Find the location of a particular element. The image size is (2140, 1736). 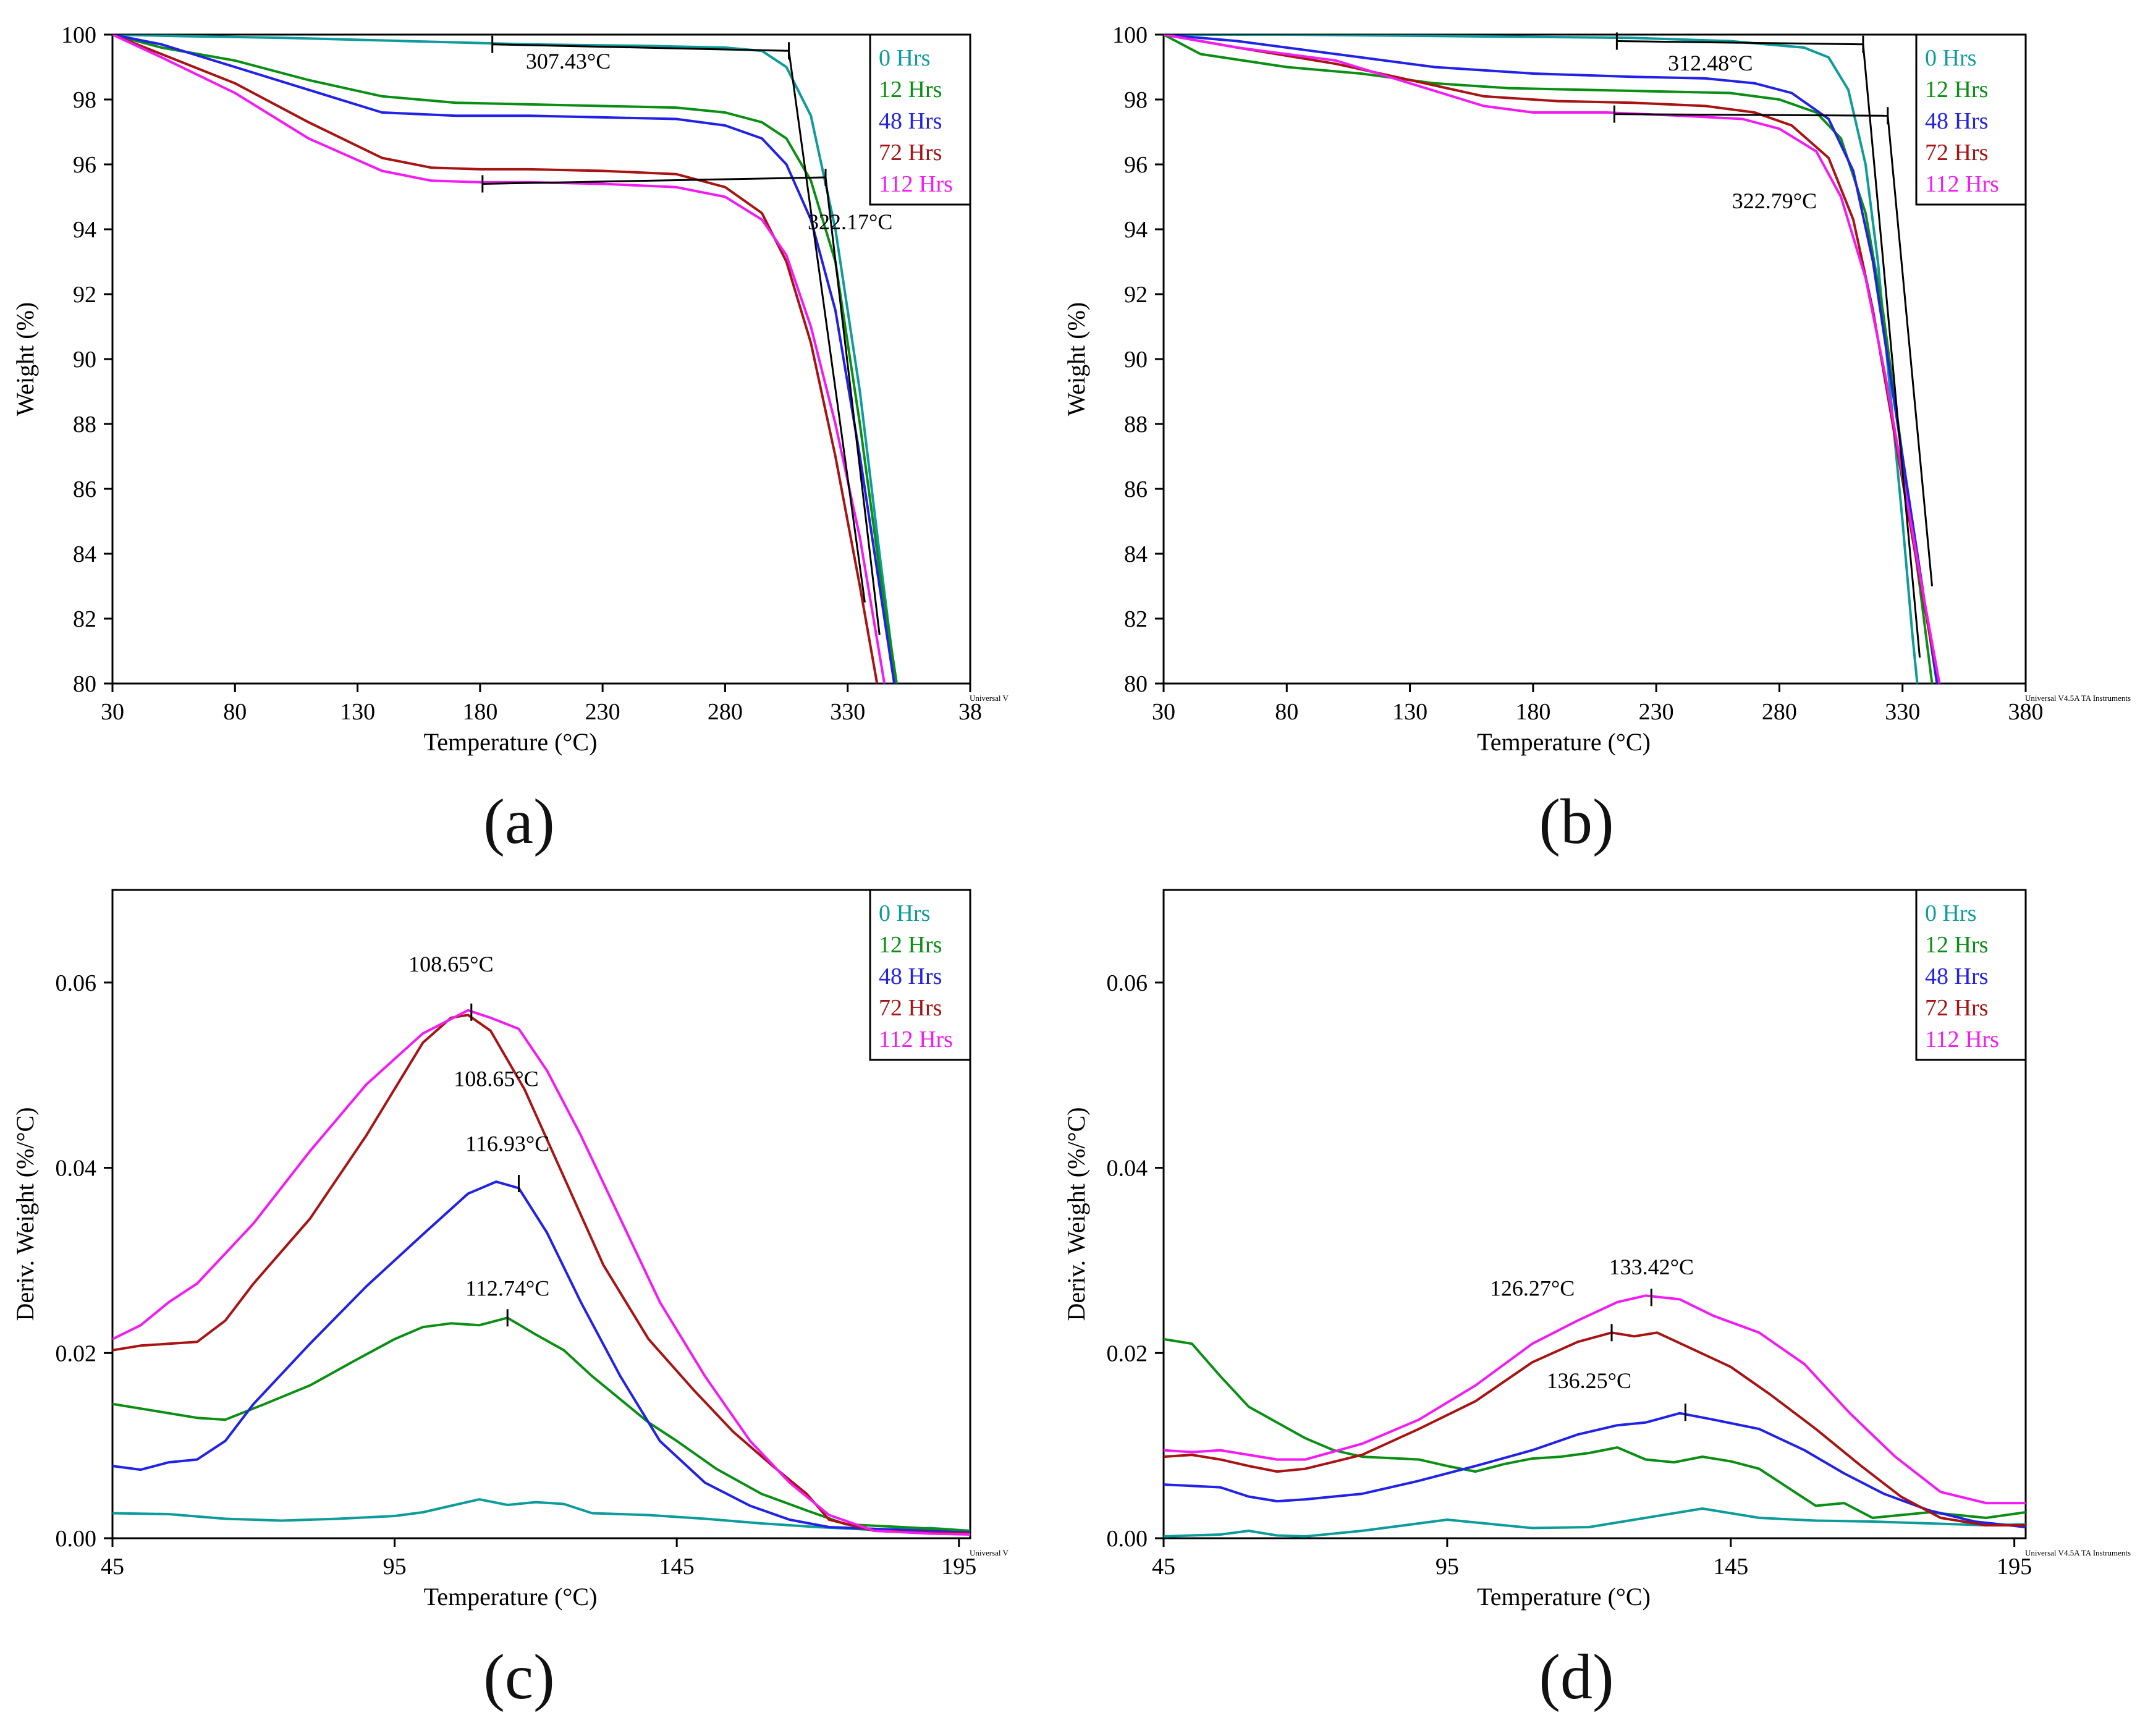

chart-a-ytick-label: 88 is located at coordinates (84, 425).